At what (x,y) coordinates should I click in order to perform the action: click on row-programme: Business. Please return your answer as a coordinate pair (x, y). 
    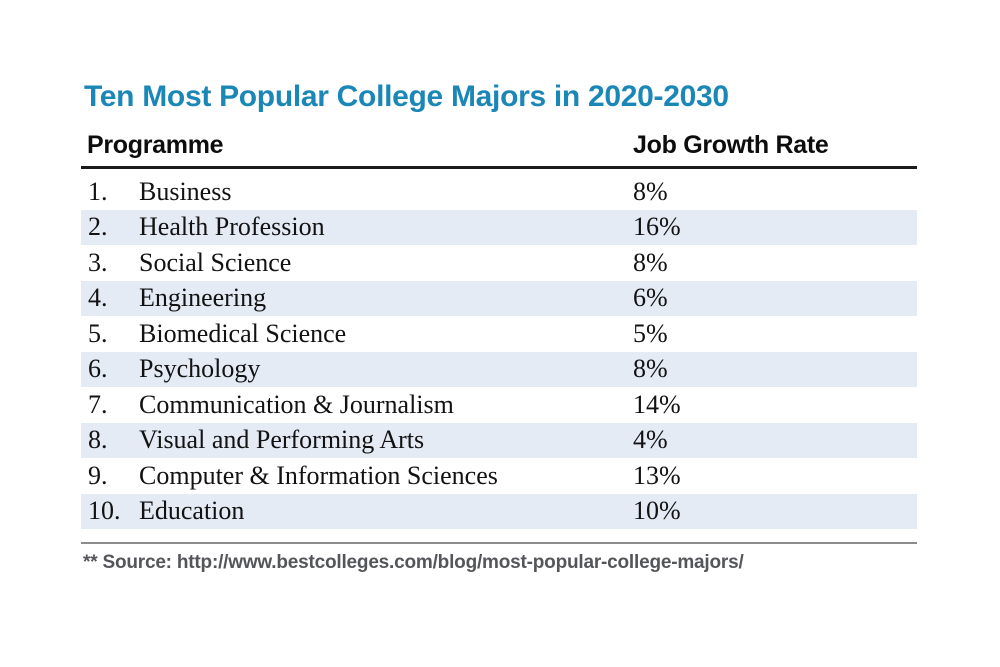
    Looking at the image, I should click on (185, 191).